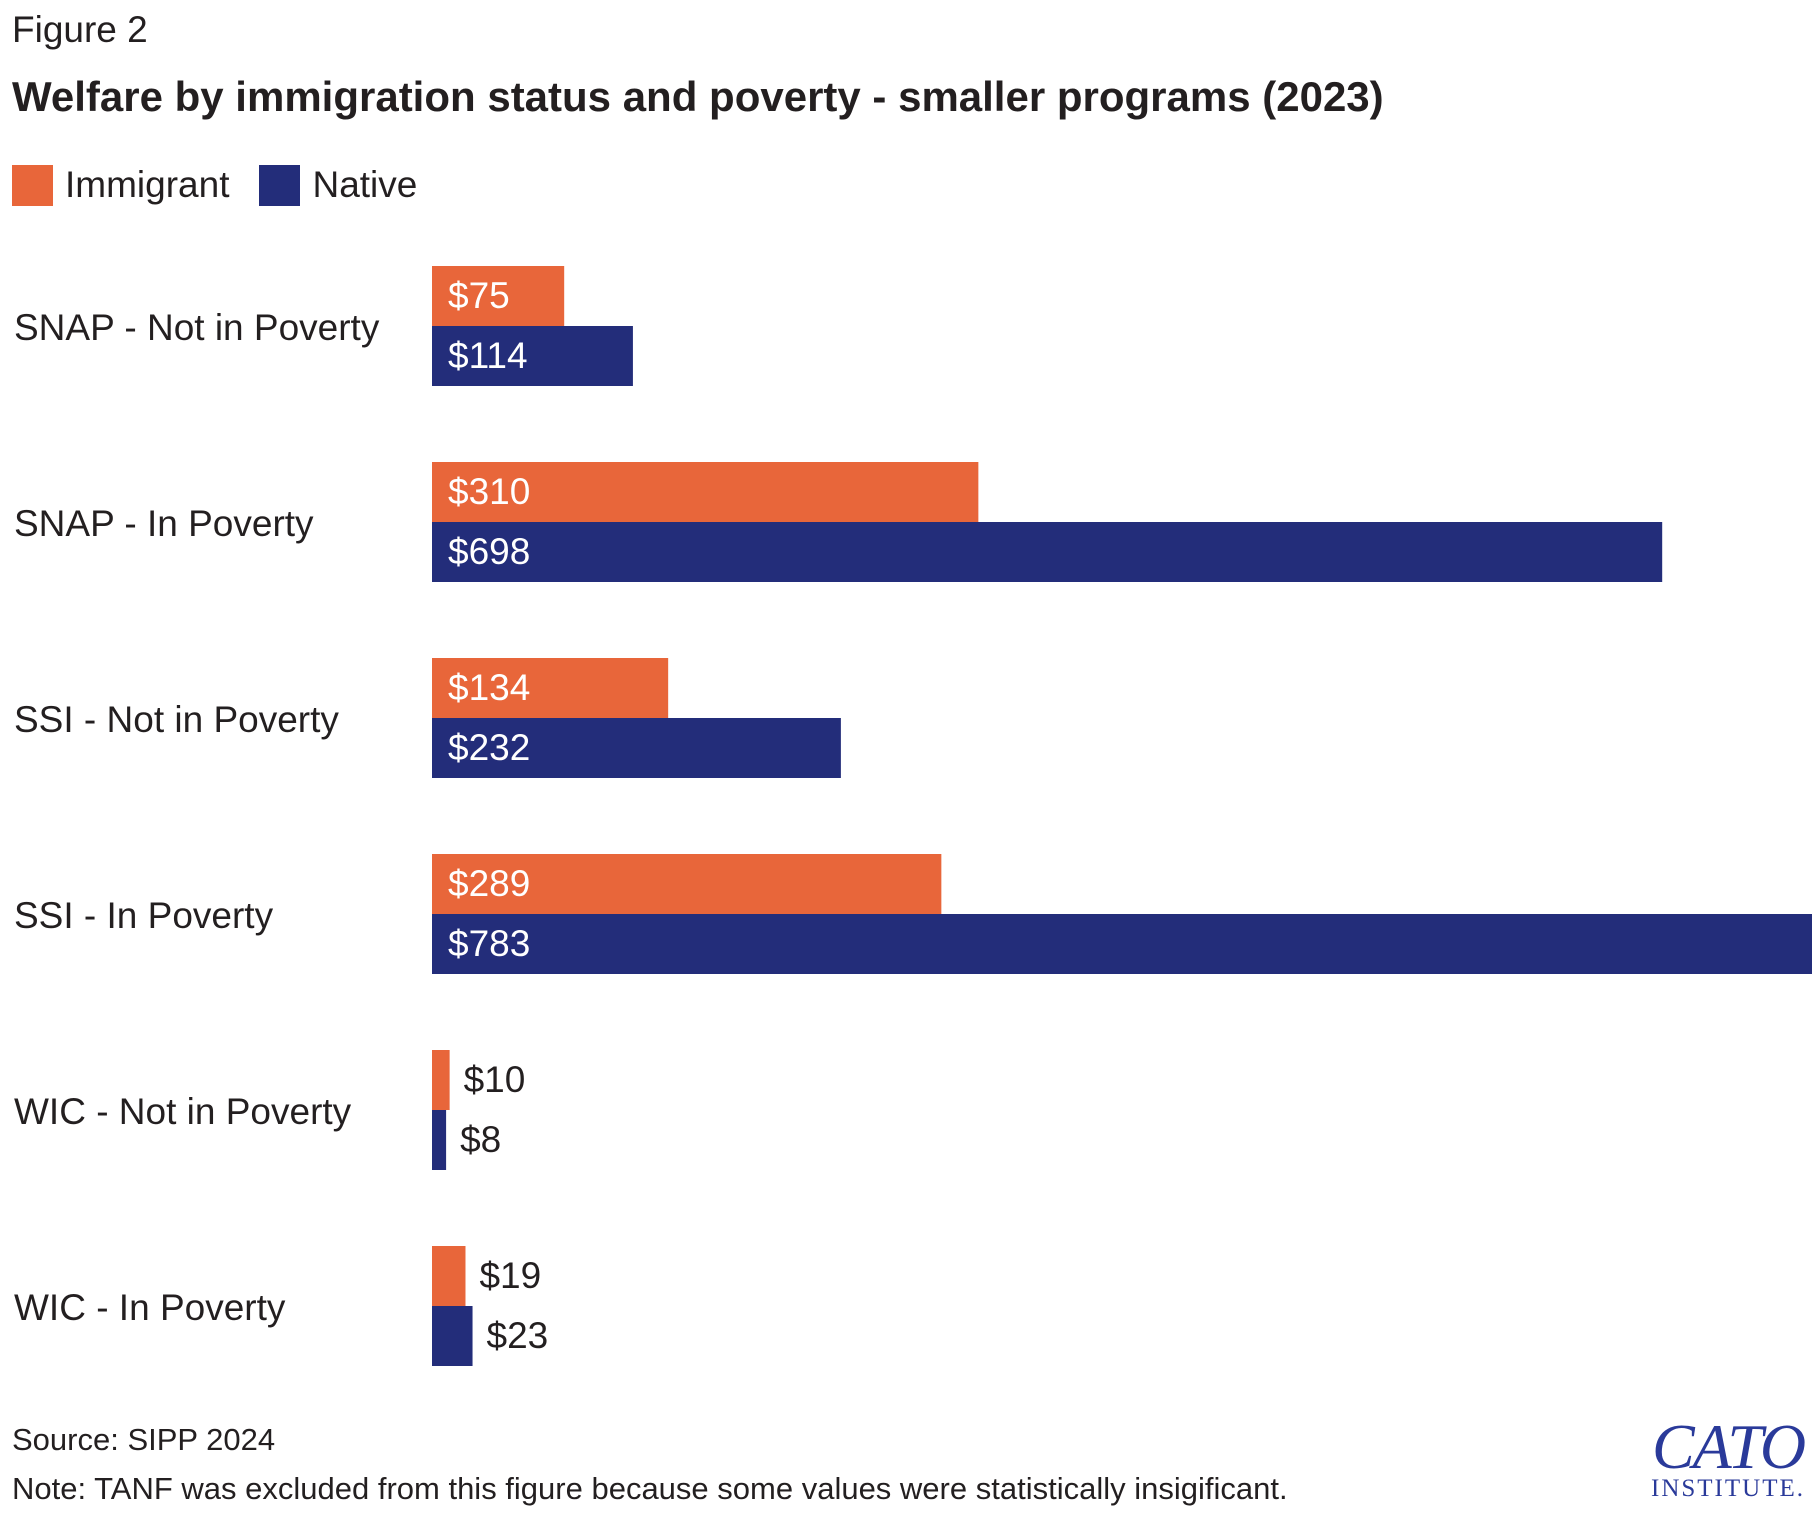  Describe the element at coordinates (489, 883) in the screenshot. I see `bar-value-label-ssi-in-poverty-immigrant: $289` at that location.